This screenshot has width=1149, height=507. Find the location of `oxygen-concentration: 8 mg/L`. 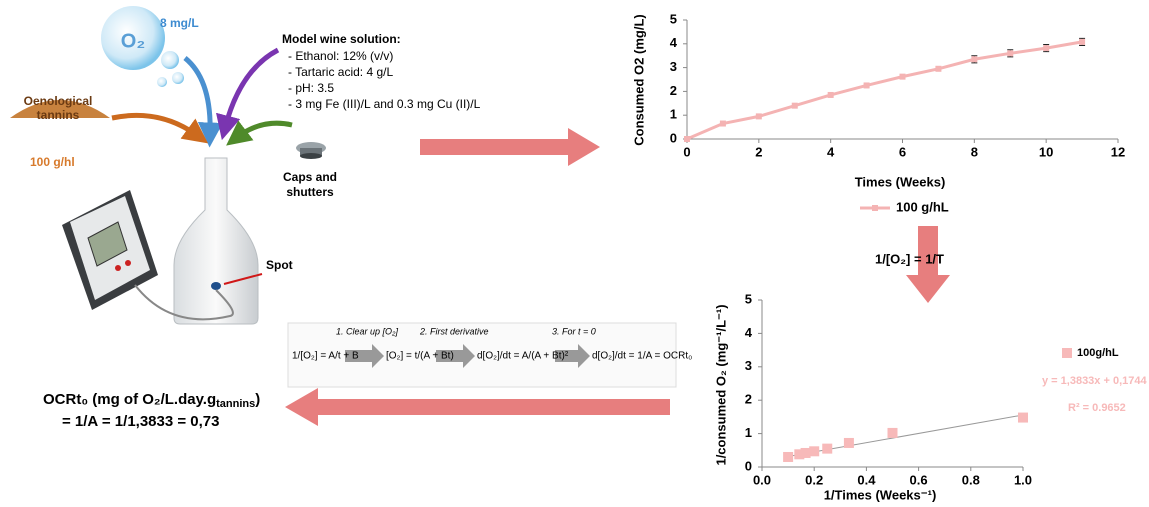

oxygen-concentration: 8 mg/L is located at coordinates (179, 23).